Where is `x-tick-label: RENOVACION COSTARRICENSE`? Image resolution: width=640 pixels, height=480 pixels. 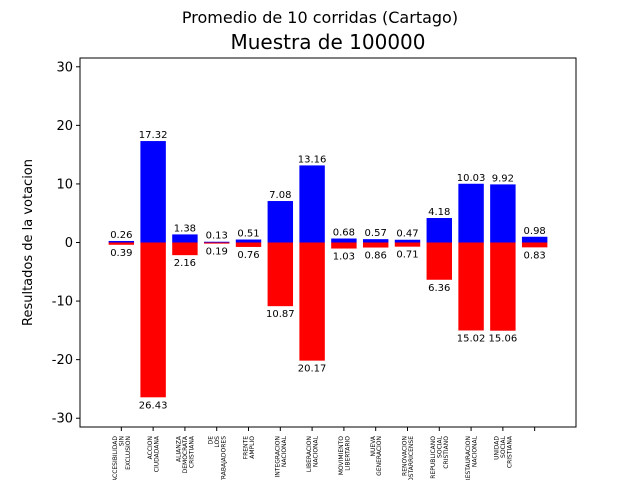 x-tick-label: RENOVACION COSTARRICENSE is located at coordinates (409, 458).